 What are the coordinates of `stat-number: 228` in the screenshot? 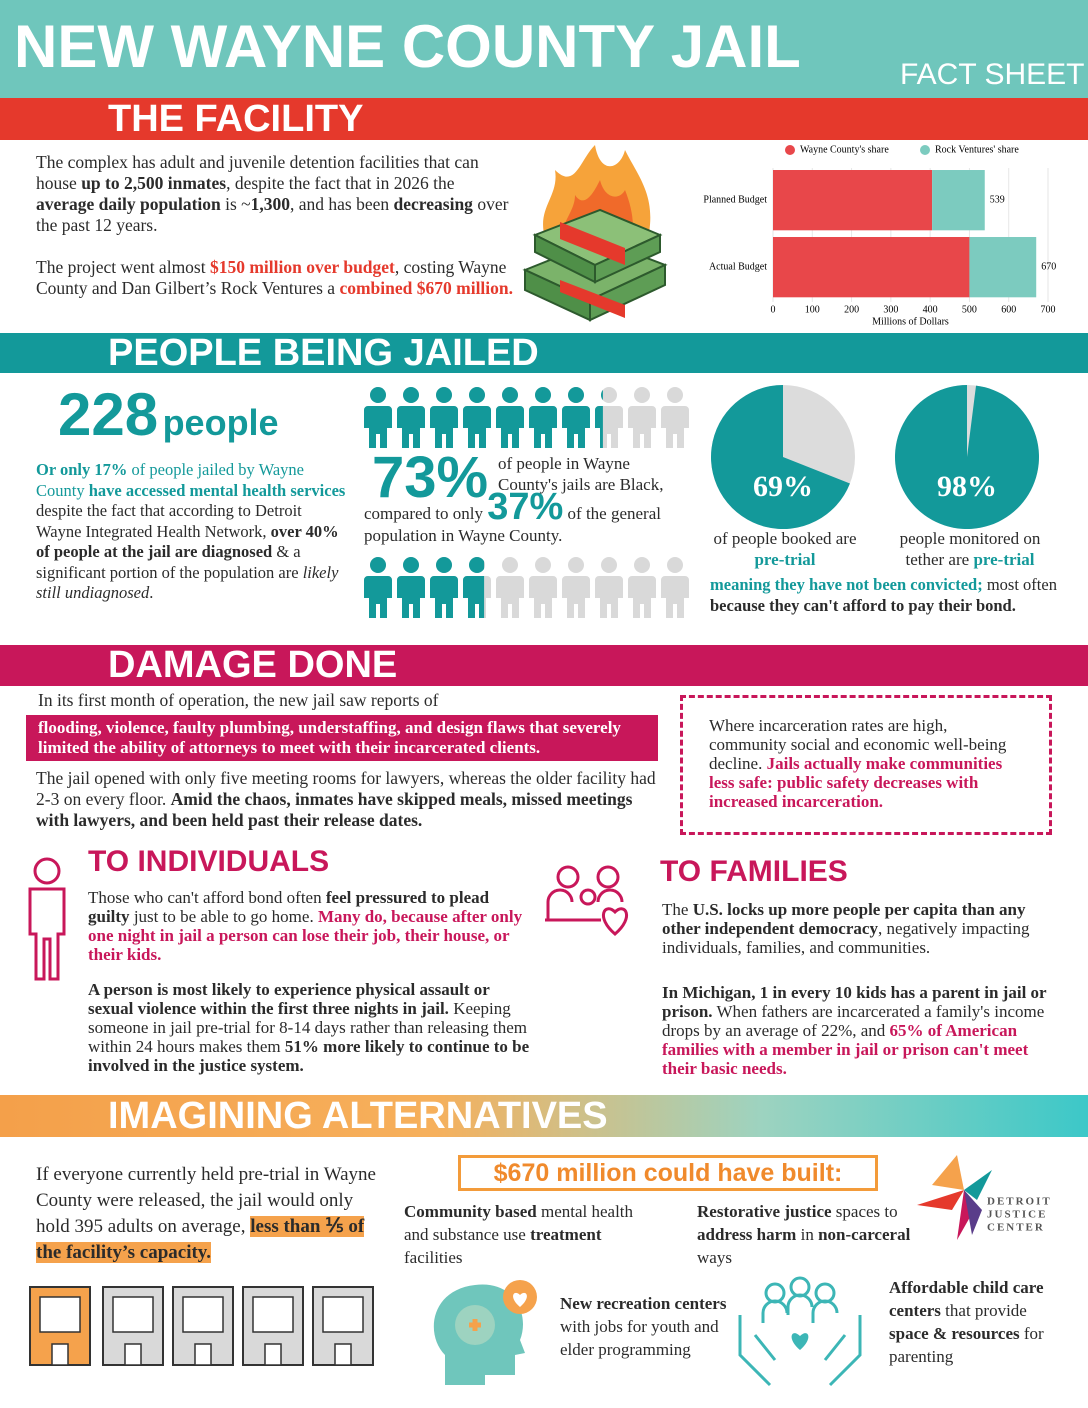 It's located at (108, 414).